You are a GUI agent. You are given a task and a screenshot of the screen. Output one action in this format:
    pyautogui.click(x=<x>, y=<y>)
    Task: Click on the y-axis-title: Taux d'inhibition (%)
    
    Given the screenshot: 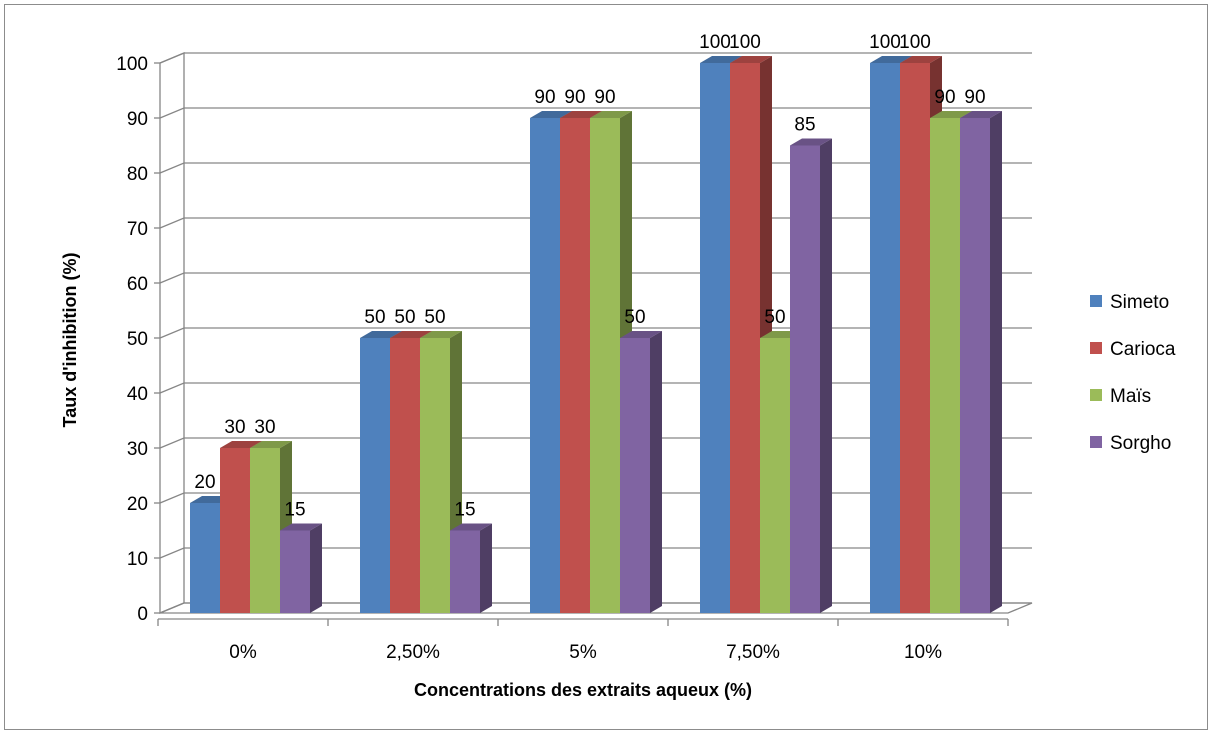 What is the action you would take?
    pyautogui.click(x=70, y=340)
    